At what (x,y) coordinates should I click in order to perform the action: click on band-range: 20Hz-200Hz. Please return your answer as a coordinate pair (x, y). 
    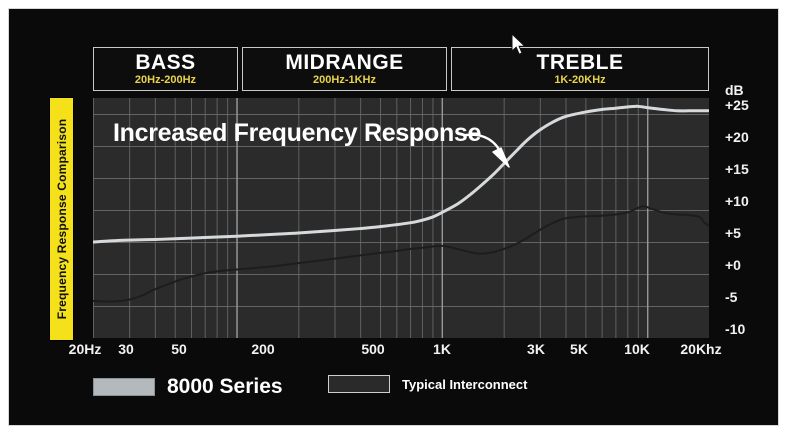
    Looking at the image, I should click on (165, 80).